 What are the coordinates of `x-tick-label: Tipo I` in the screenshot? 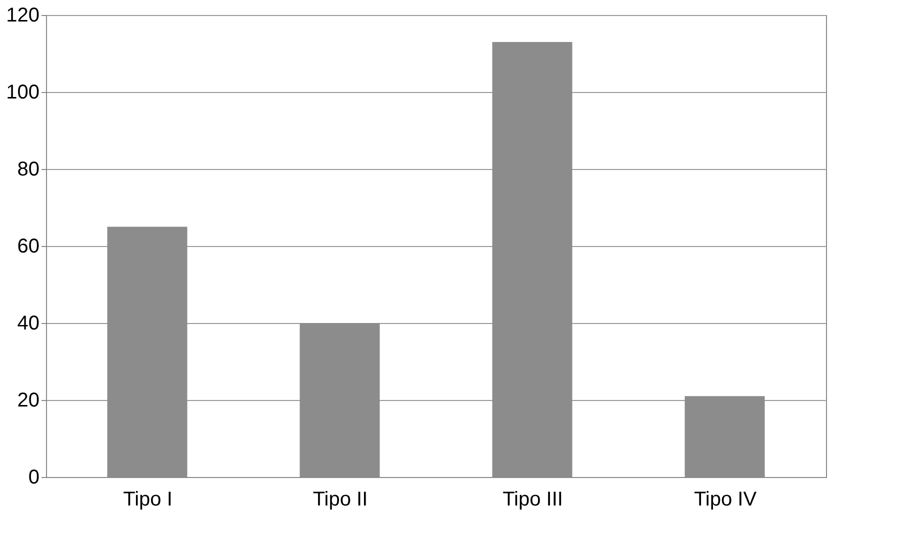 It's located at (147, 499).